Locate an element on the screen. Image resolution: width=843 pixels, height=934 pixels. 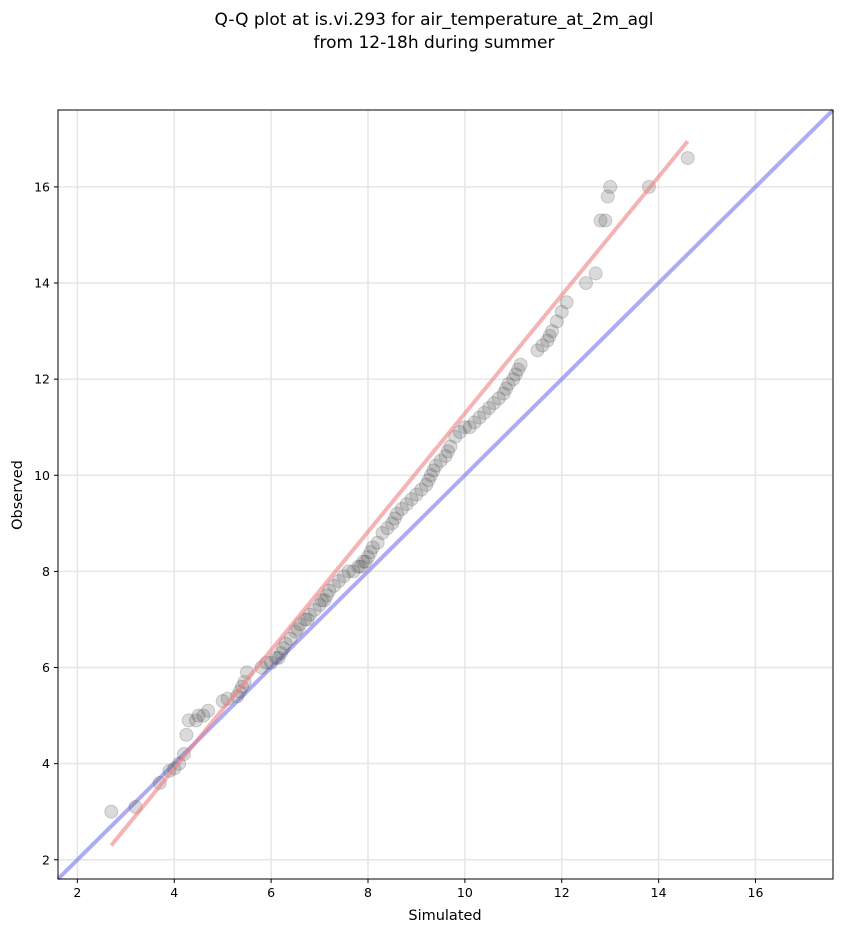
y-axis-ticks: 2 4 6 8 10 12 14 16 is located at coordinates (46, 523).